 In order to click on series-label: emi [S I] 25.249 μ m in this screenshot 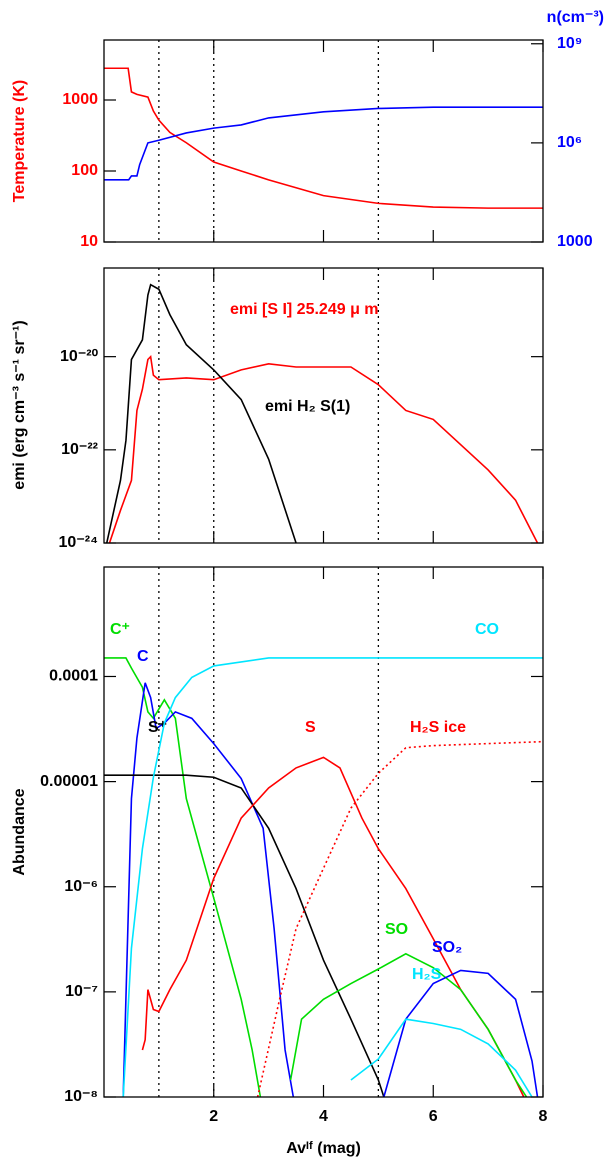, I will do `click(304, 309)`.